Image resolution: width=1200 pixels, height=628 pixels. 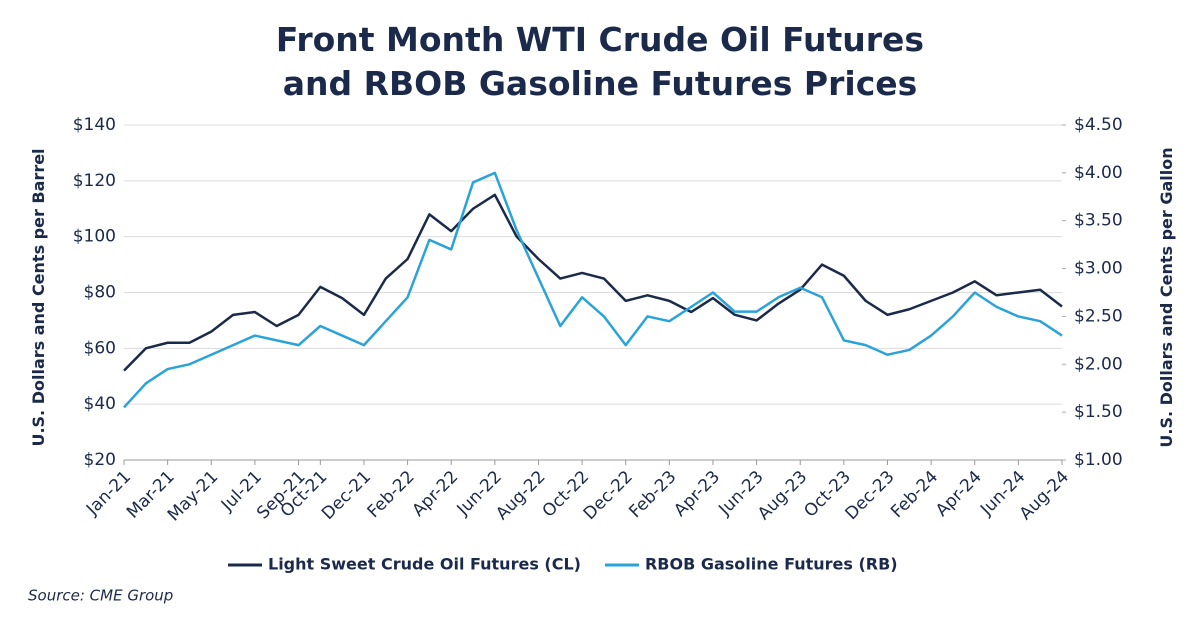 What do you see at coordinates (94, 125) in the screenshot?
I see `y-tick-label: $140` at bounding box center [94, 125].